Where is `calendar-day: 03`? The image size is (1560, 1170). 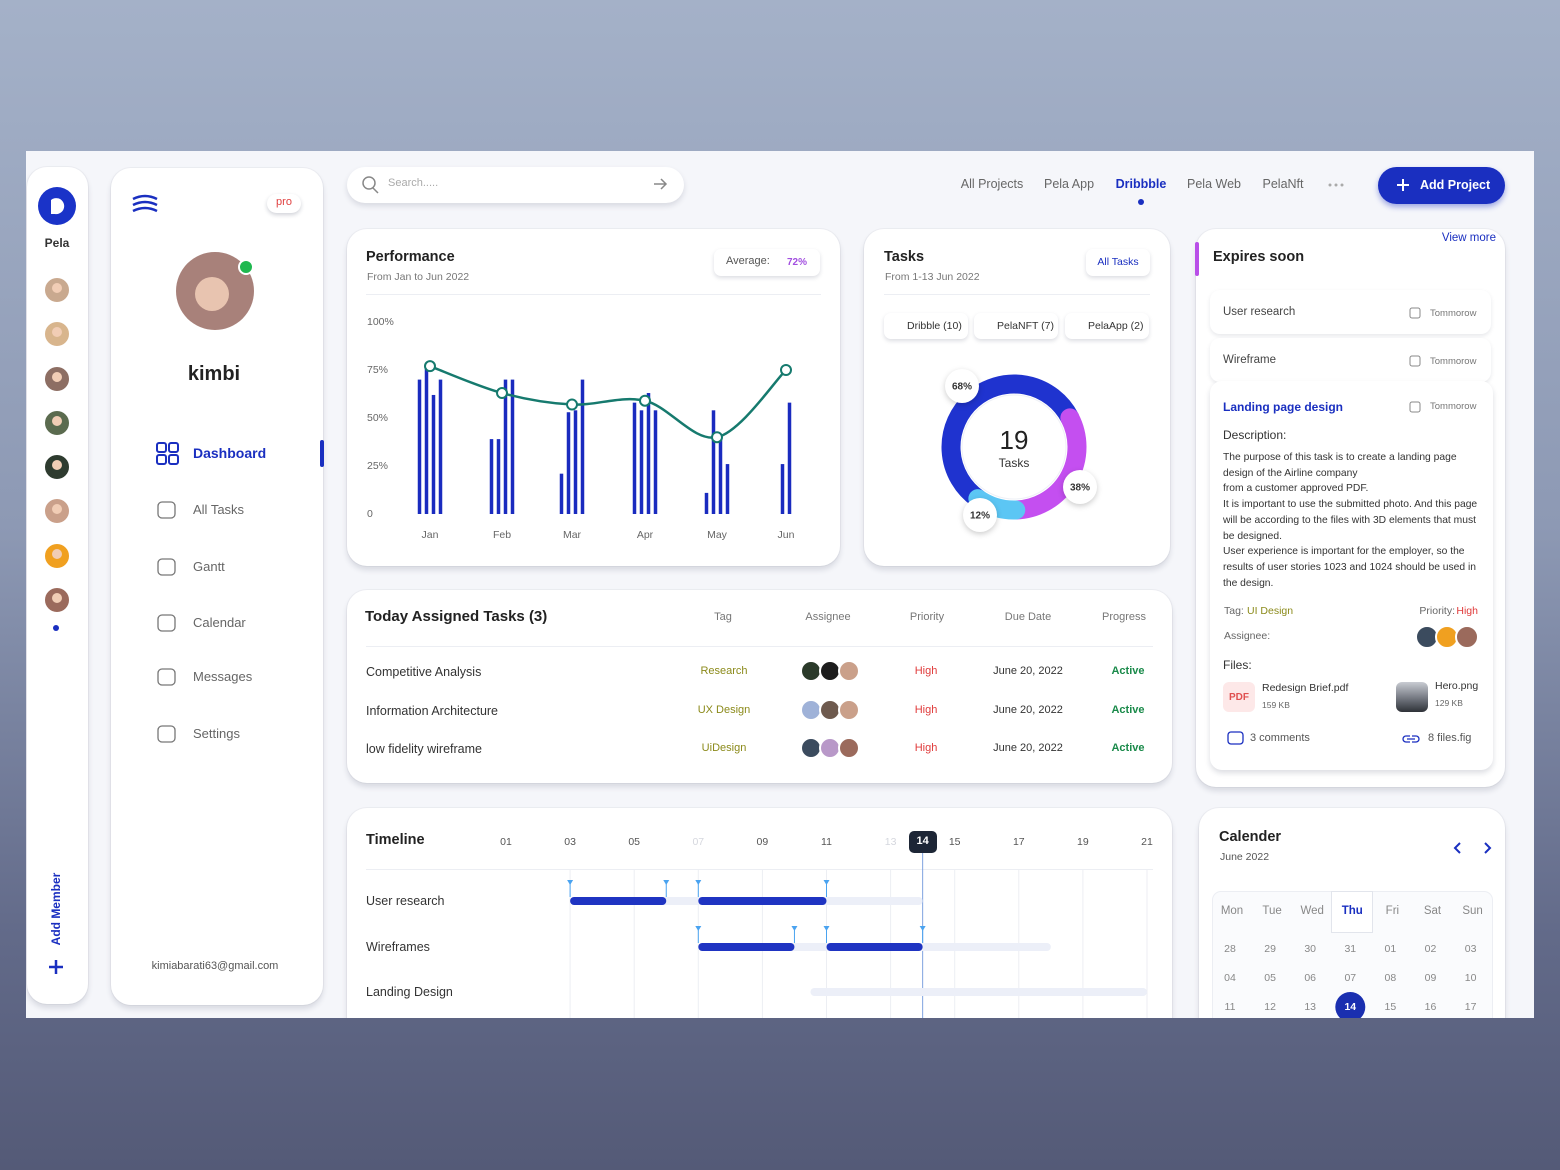
calendar-day: 03 is located at coordinates (1470, 948).